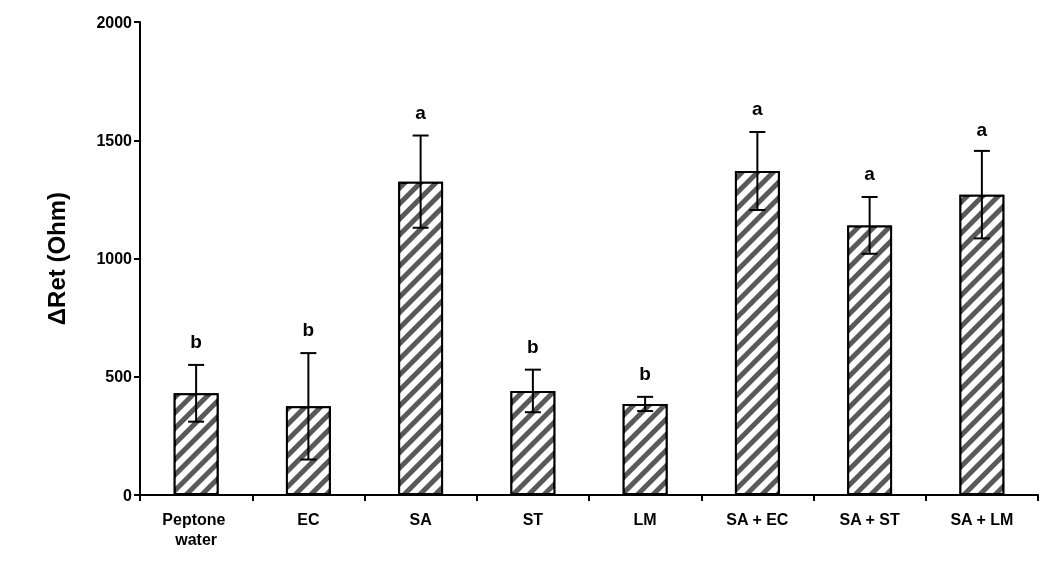 This screenshot has height=571, width=1046. Describe the element at coordinates (308, 519) in the screenshot. I see `x-tick-label: EC` at that location.